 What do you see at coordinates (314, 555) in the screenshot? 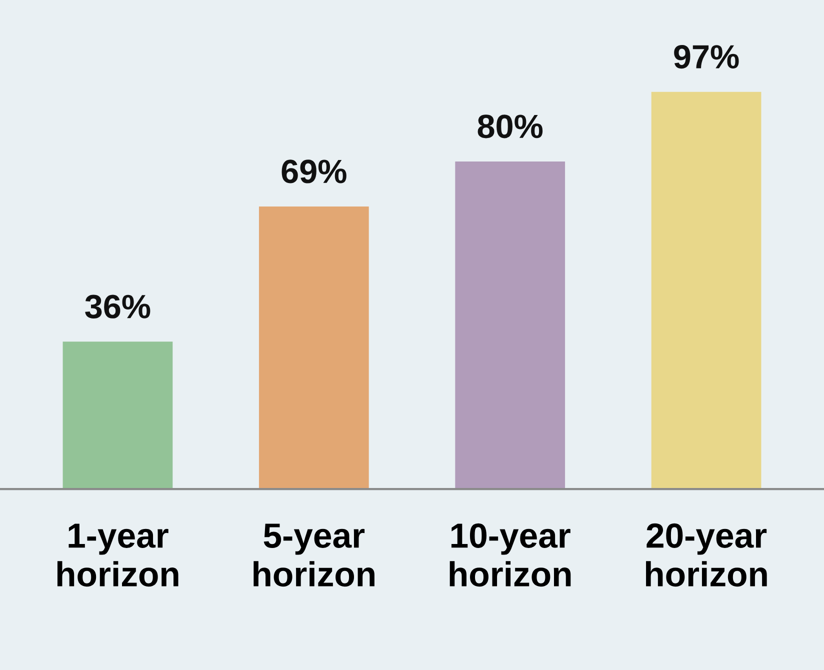
I see `x-tick-label: 5-year horizon` at bounding box center [314, 555].